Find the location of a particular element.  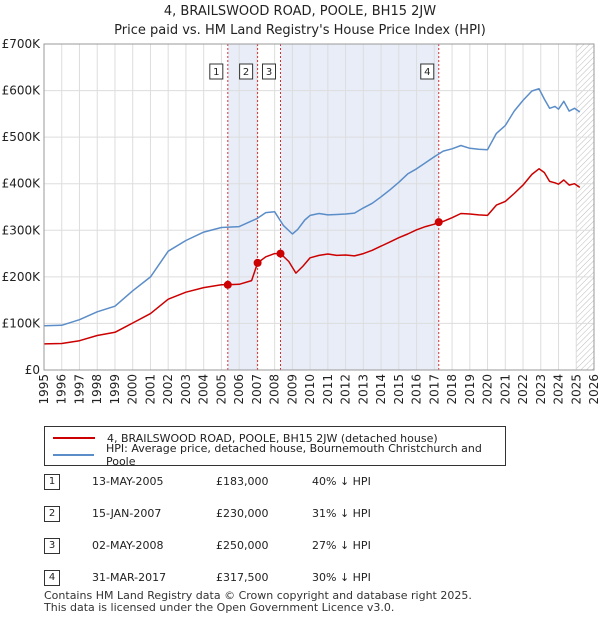

x-tick-label: 2014 is located at coordinates (381, 389).